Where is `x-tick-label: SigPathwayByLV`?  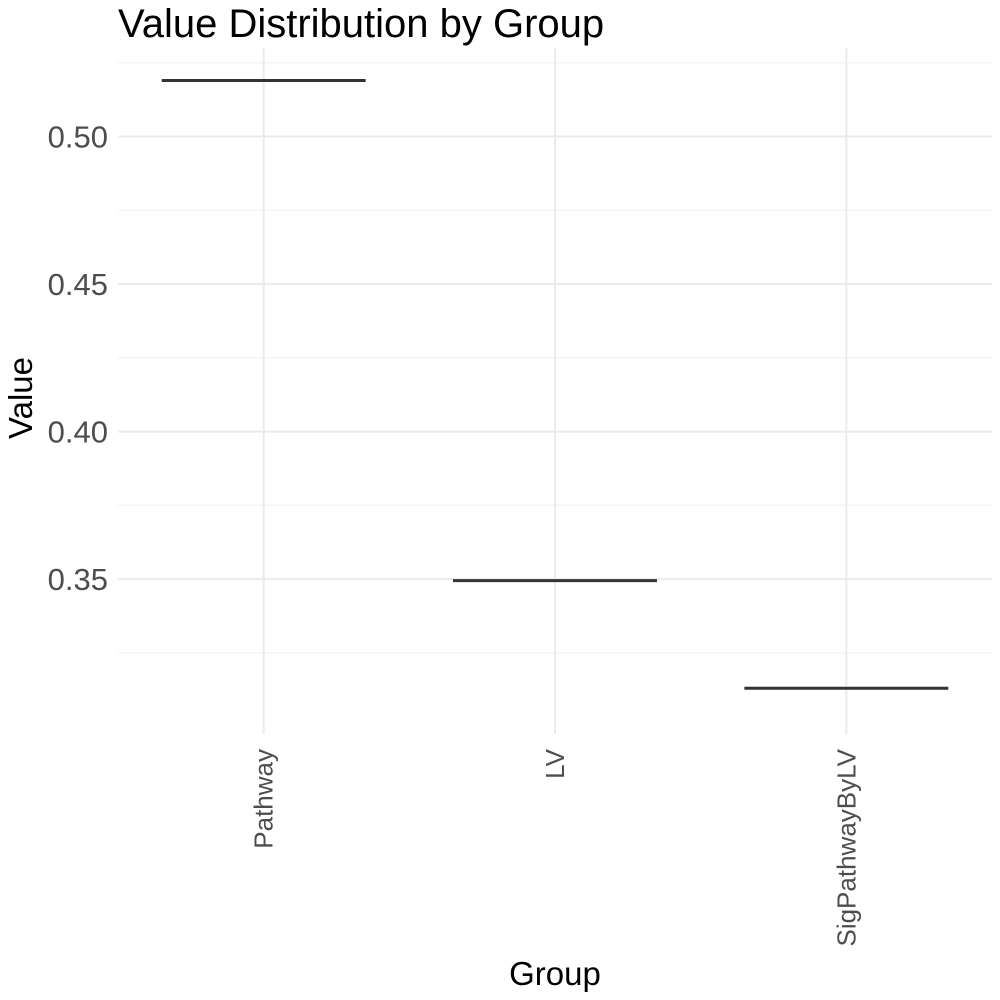 x-tick-label: SigPathwayByLV is located at coordinates (846, 847).